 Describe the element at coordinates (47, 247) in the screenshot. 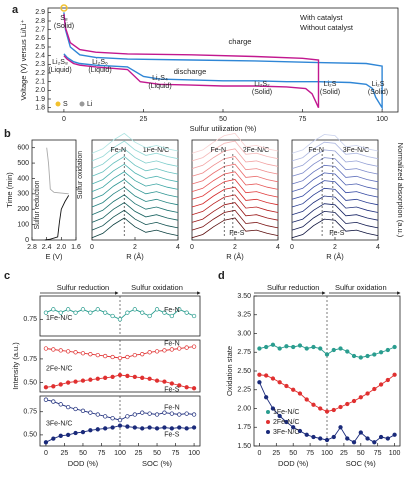

I see `x-tick-label: 2.4` at that location.